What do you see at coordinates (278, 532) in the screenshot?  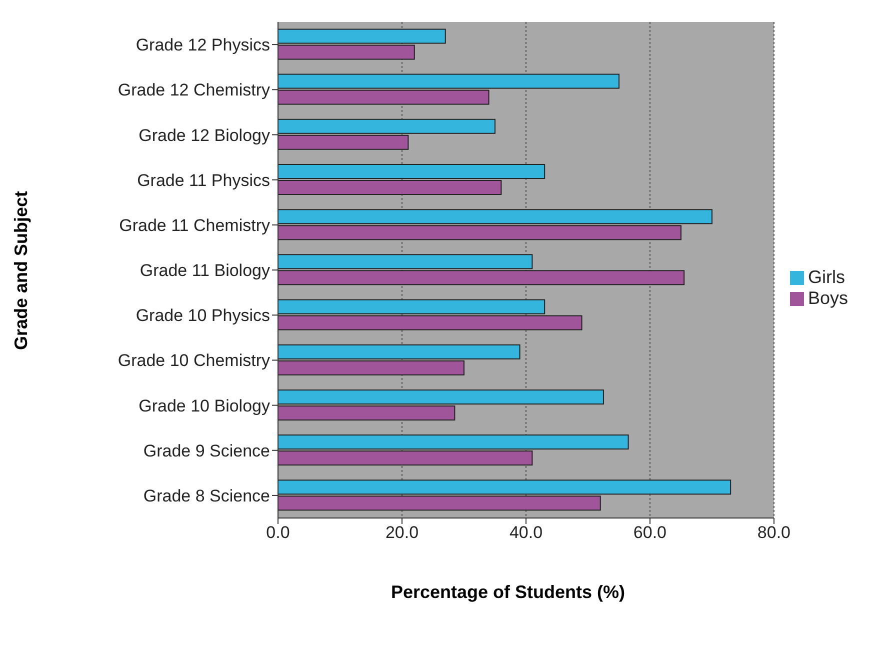 I see `x-tick-label: 0.0` at bounding box center [278, 532].